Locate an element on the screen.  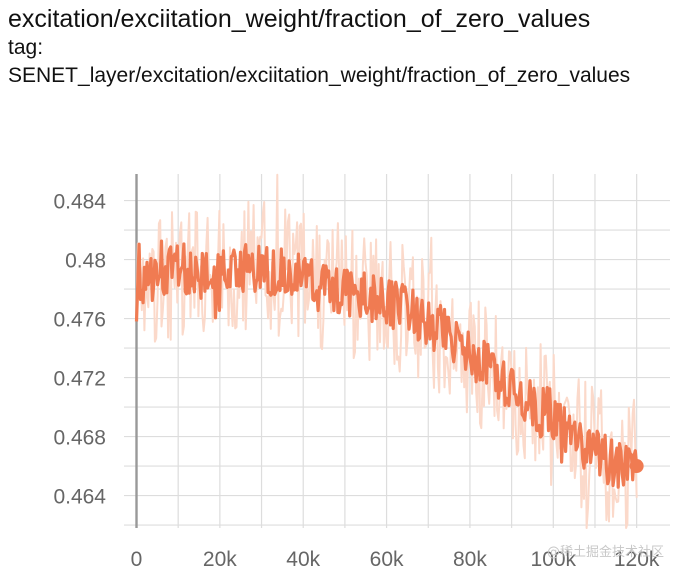
y-tick-label: 0.476 is located at coordinates (79, 320).